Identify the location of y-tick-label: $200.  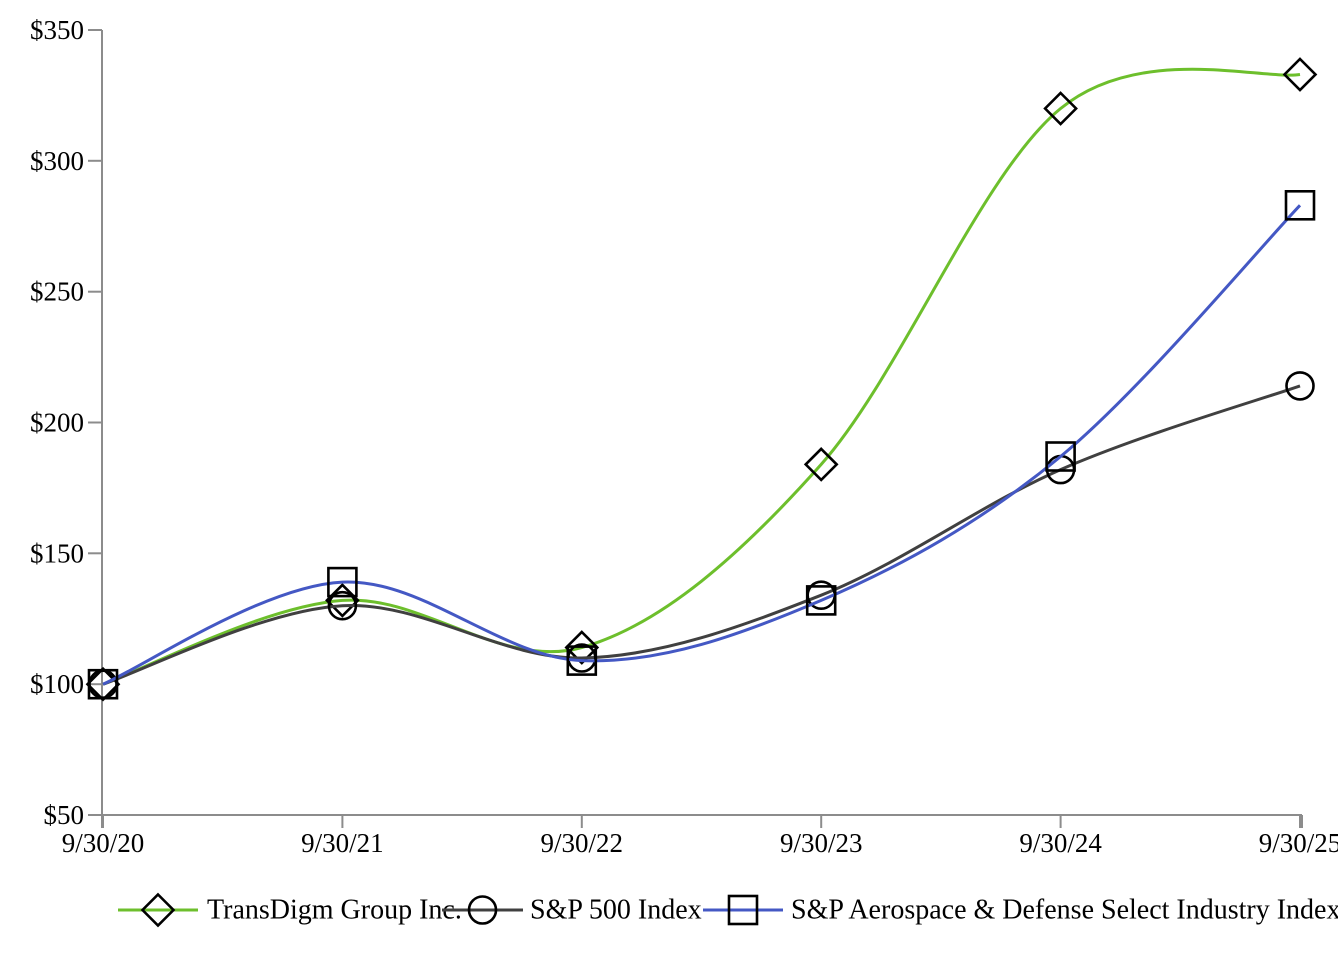
(57, 423).